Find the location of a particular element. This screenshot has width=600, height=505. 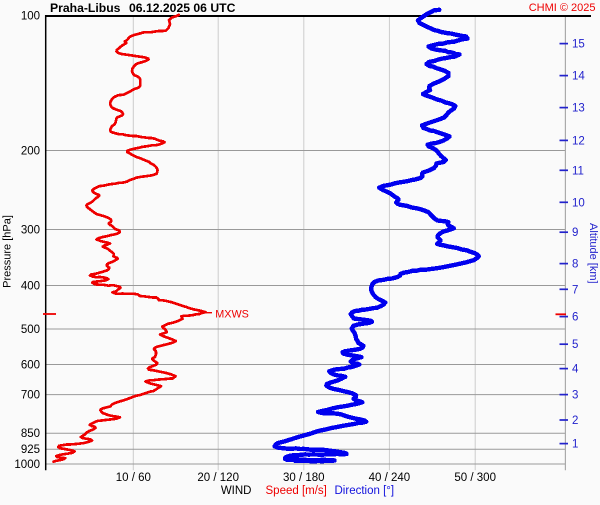

svg-text: MXWS is located at coordinates (232, 315).